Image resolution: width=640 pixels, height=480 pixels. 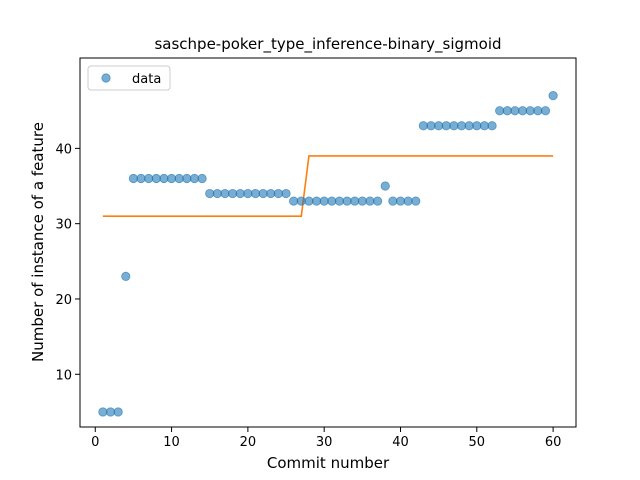 I want to click on trend-line, so click(x=328, y=186).